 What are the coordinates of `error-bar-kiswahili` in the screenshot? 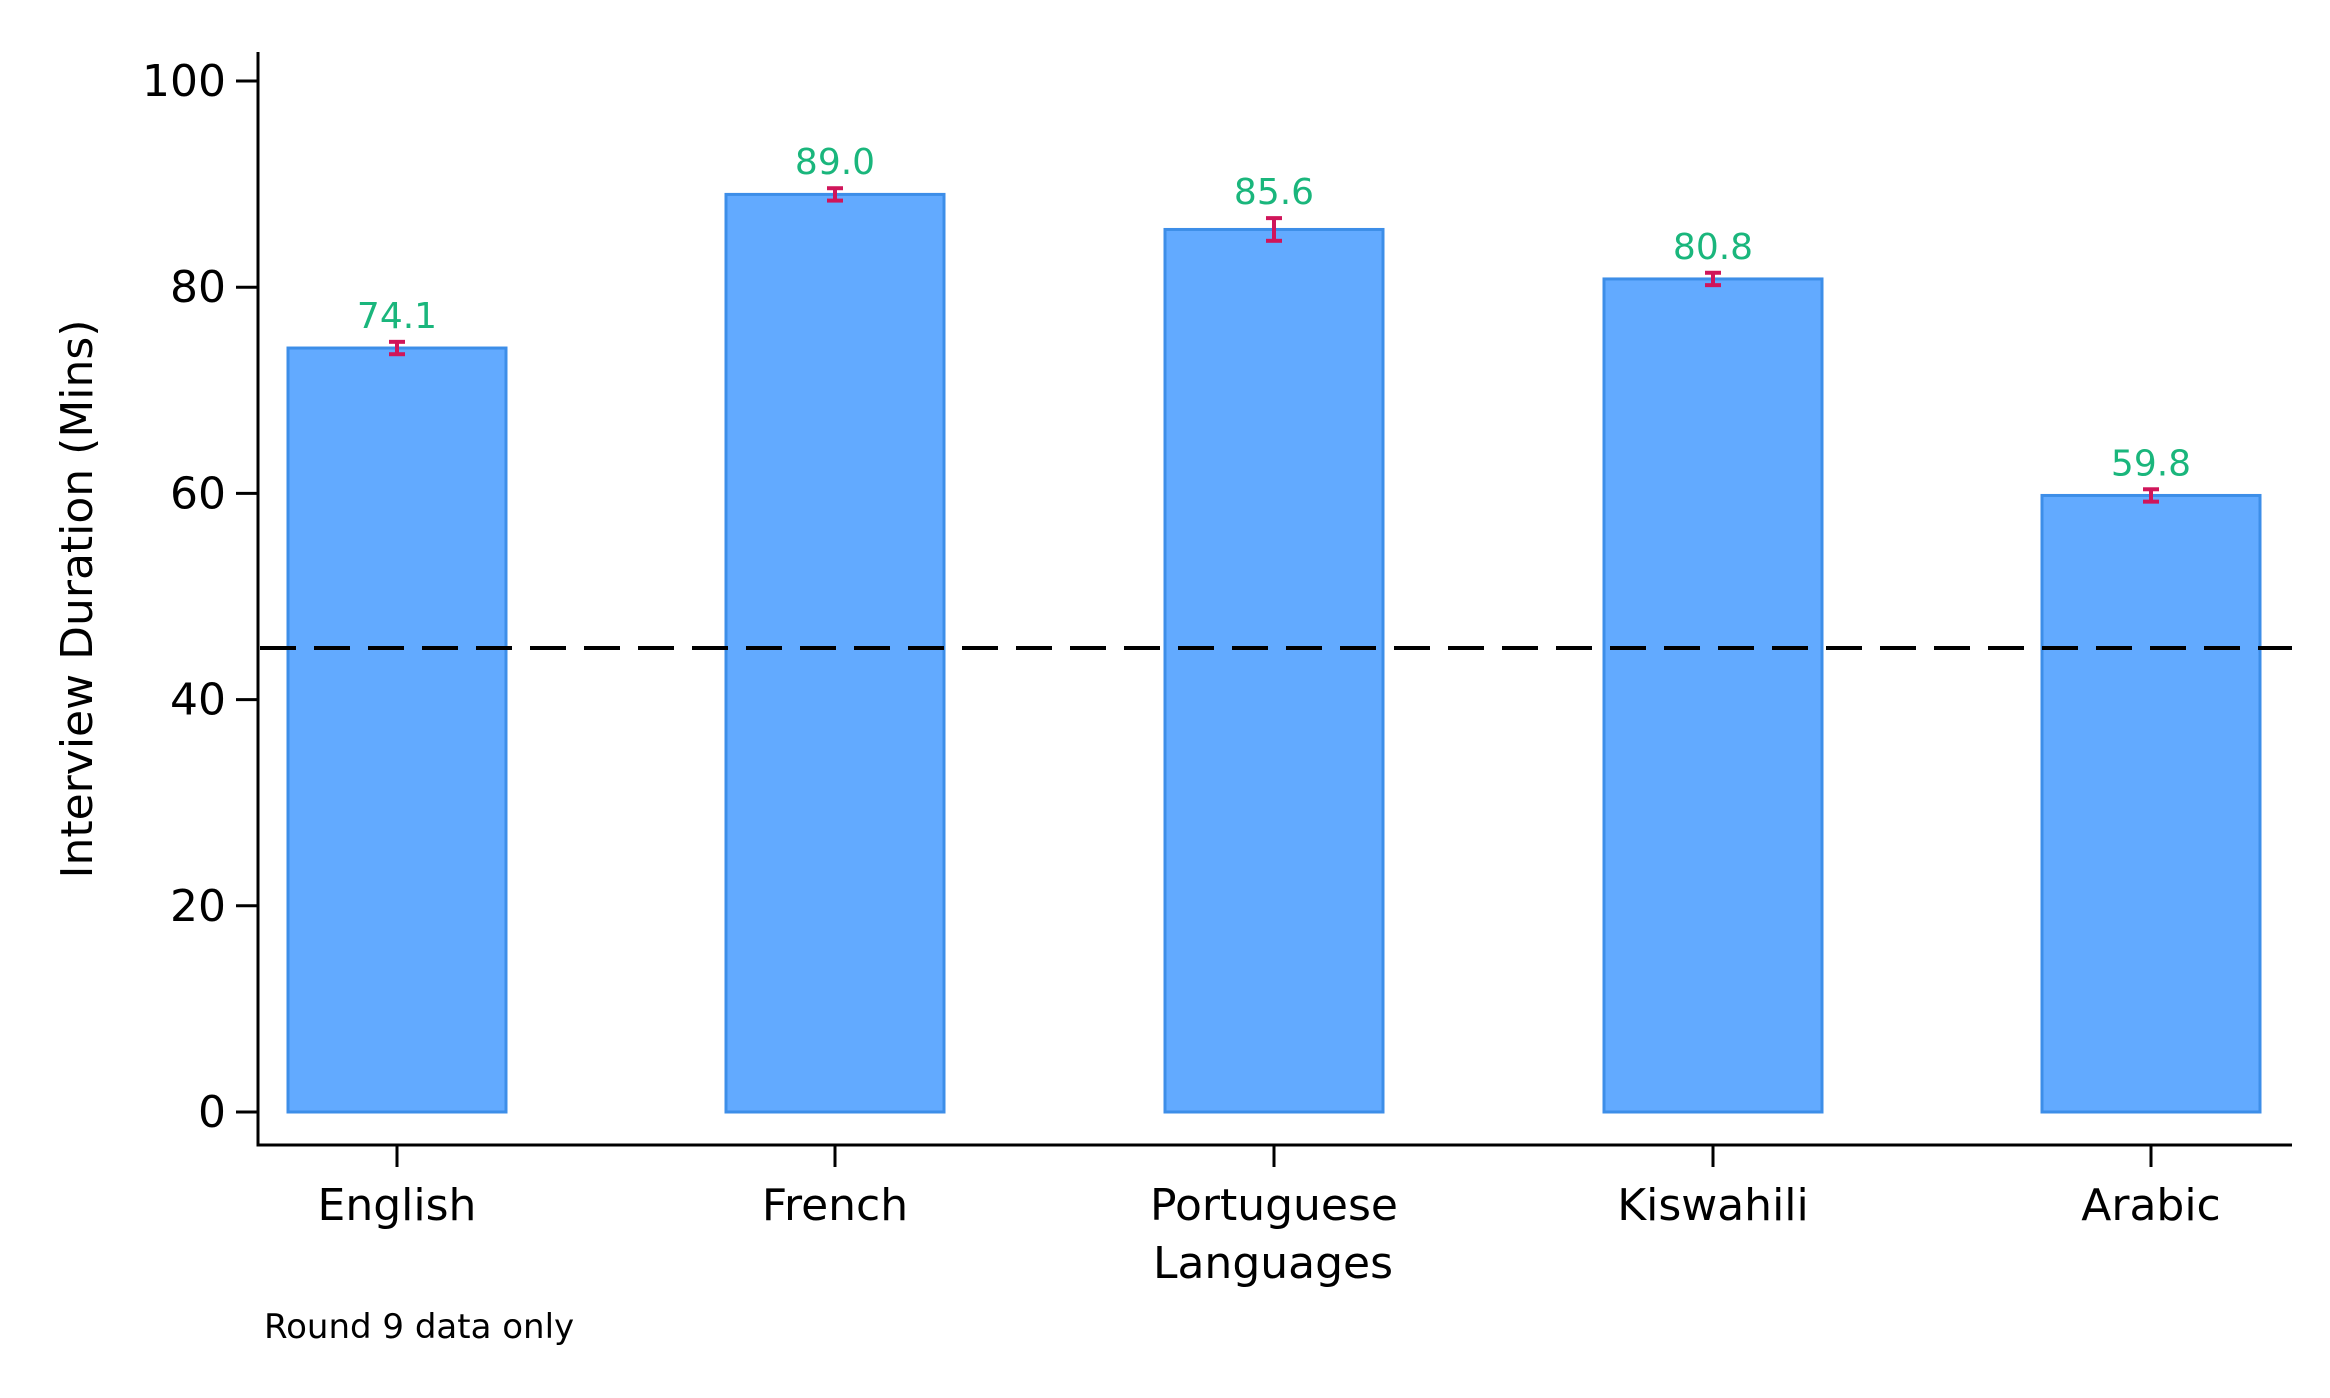 It's located at (1713, 279).